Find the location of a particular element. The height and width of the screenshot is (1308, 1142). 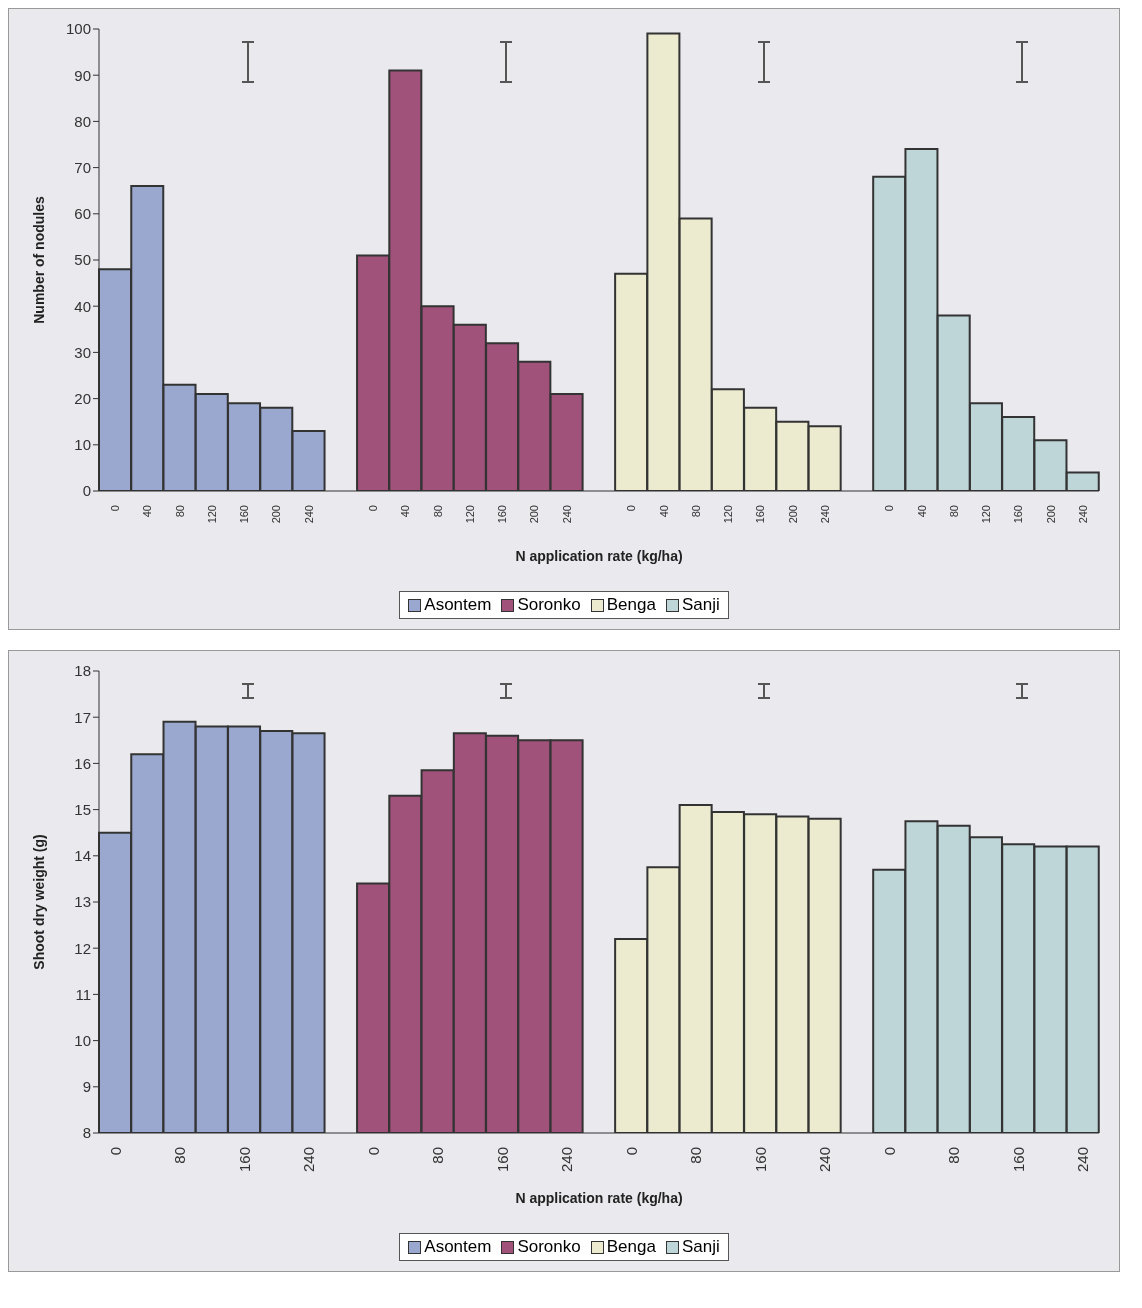

y-tick-label: 50 is located at coordinates (82, 260).